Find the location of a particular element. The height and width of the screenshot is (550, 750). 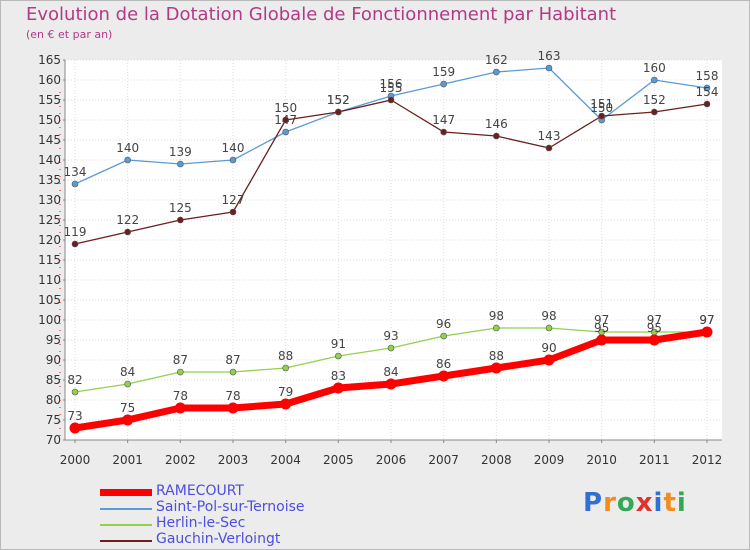

y-tick-label-110: 110 is located at coordinates (49, 280).